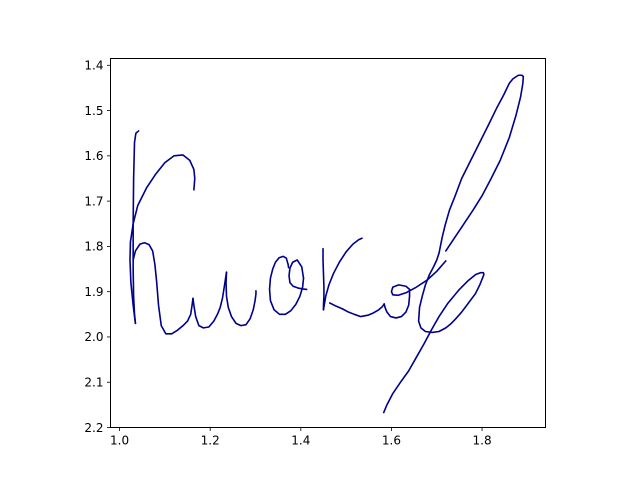 Image resolution: width=640 pixels, height=480 pixels. I want to click on y-tick-label: 1.9, so click(93, 292).